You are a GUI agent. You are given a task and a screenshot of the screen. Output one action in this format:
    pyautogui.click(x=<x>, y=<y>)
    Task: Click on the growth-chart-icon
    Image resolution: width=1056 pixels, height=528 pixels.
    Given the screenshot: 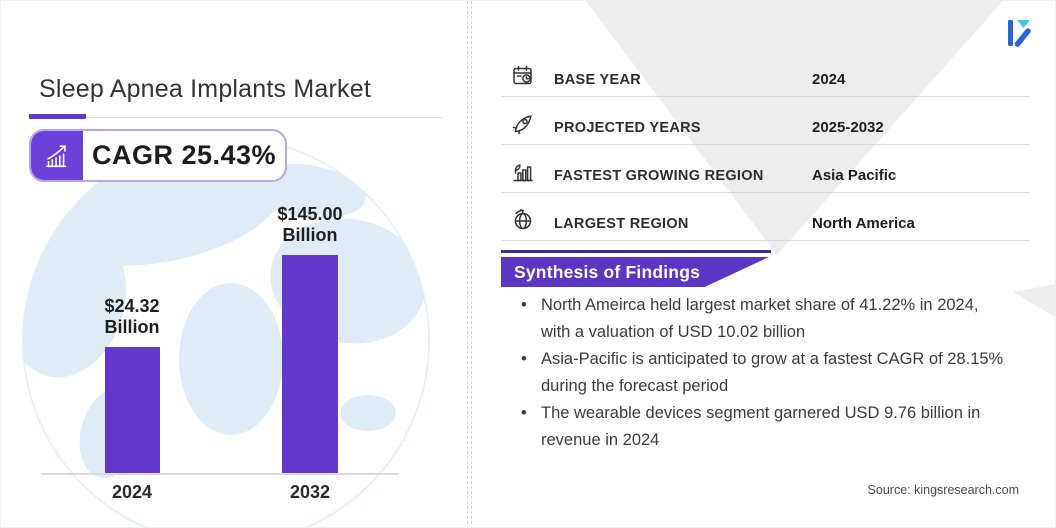 What is the action you would take?
    pyautogui.click(x=56, y=155)
    